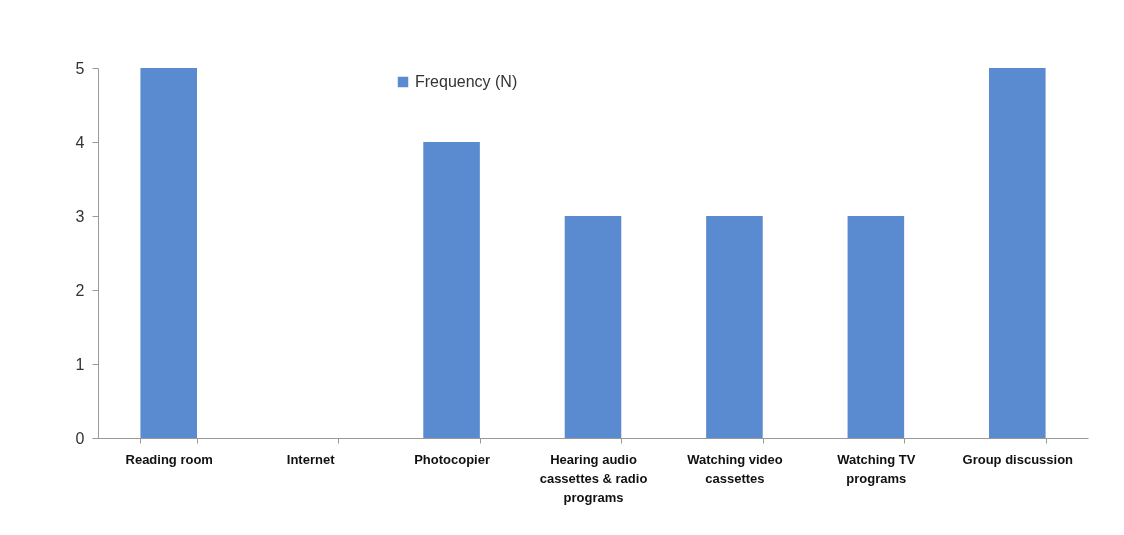 The width and height of the screenshot is (1124, 535). I want to click on y-tick-label: 2, so click(80, 290).